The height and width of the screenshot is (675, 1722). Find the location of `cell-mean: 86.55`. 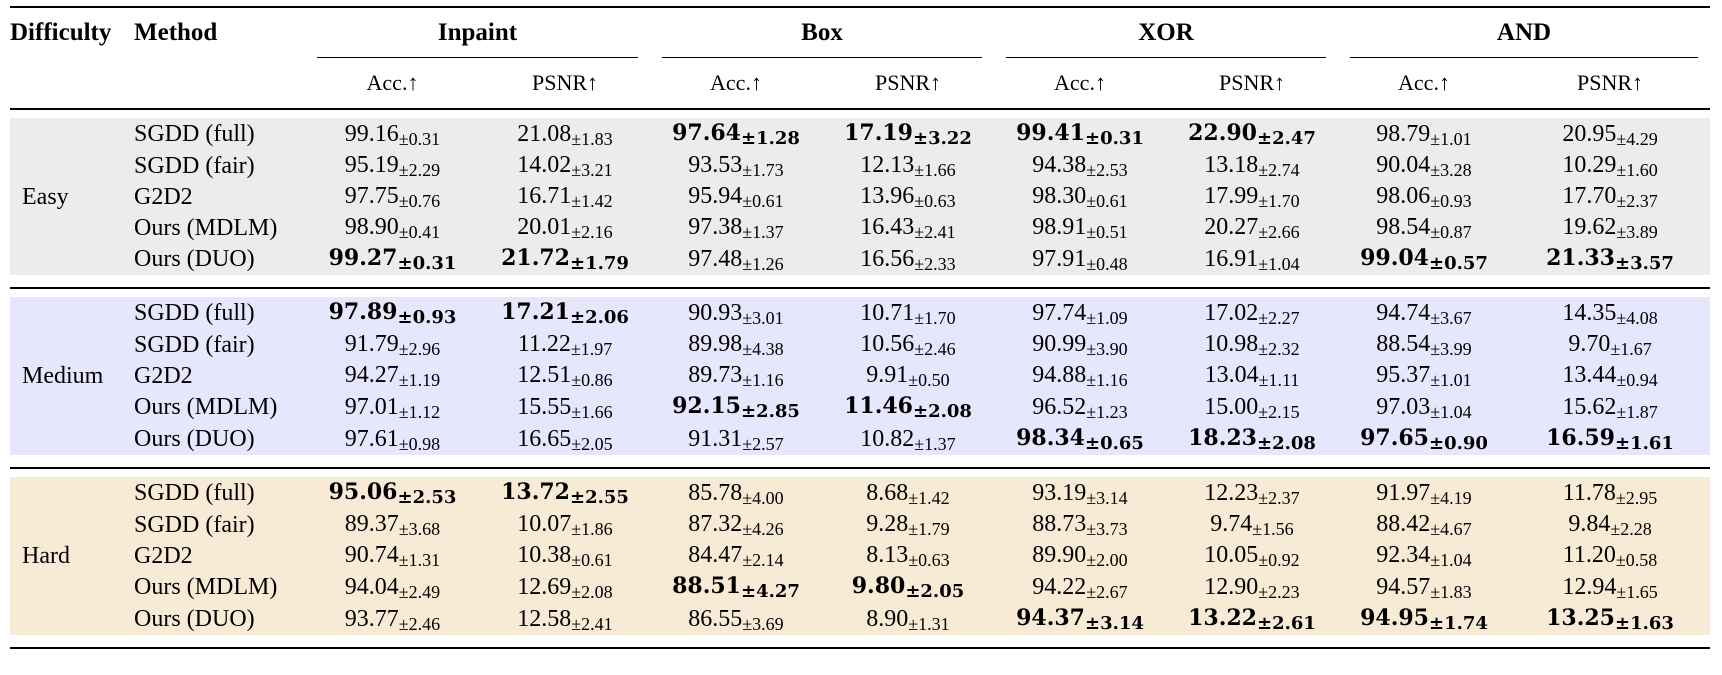

cell-mean: 86.55 is located at coordinates (715, 618).